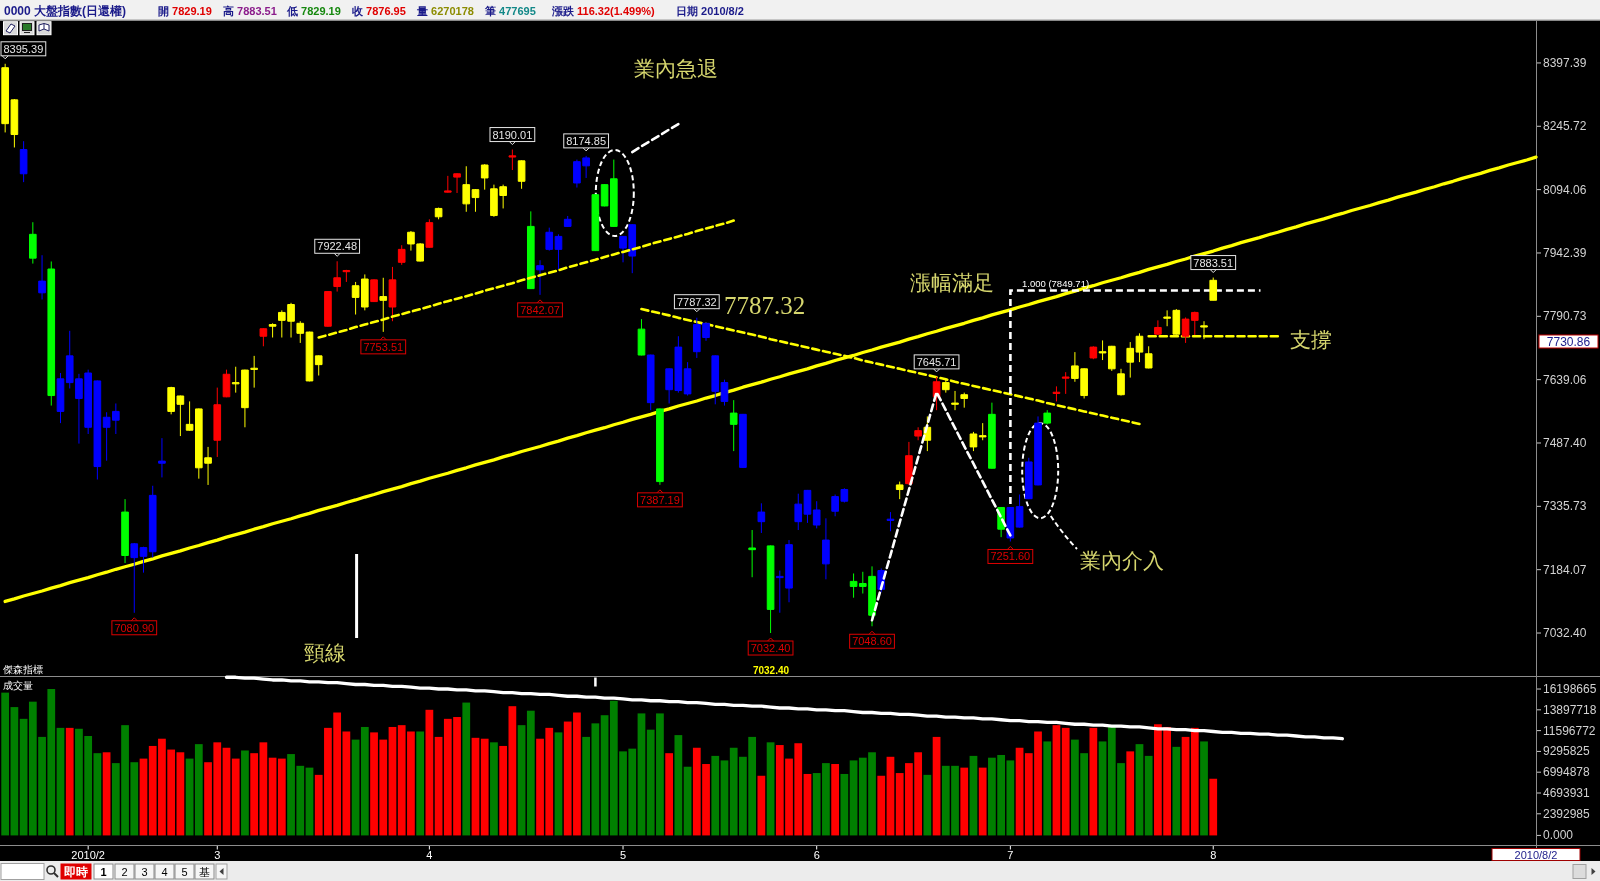 This screenshot has width=1600, height=881. What do you see at coordinates (325, 652) in the screenshot?
I see `annotation: 頸線` at bounding box center [325, 652].